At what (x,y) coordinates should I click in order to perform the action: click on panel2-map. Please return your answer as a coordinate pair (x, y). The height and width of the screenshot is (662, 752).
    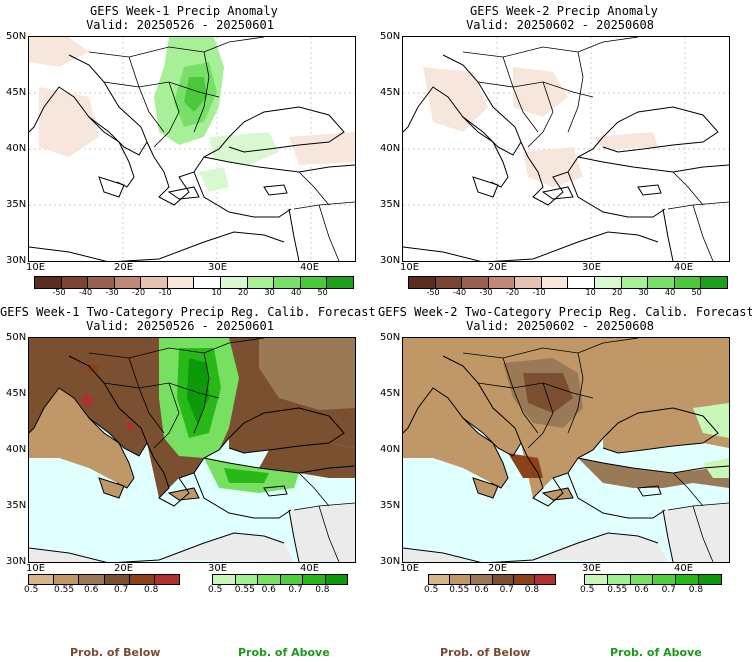
    Looking at the image, I should click on (566, 149).